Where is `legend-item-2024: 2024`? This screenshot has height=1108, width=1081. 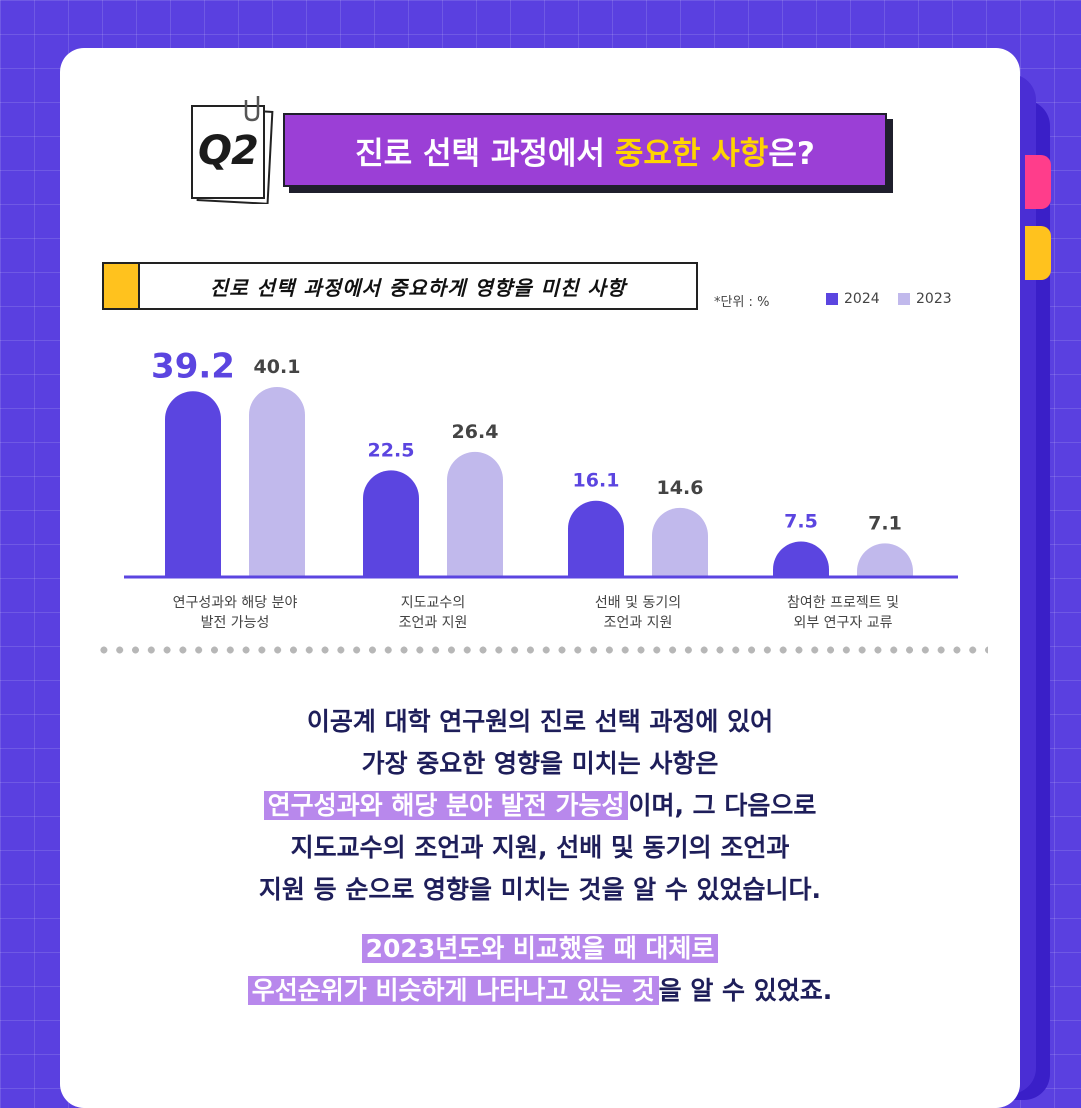
legend-item-2024: 2024 is located at coordinates (853, 299).